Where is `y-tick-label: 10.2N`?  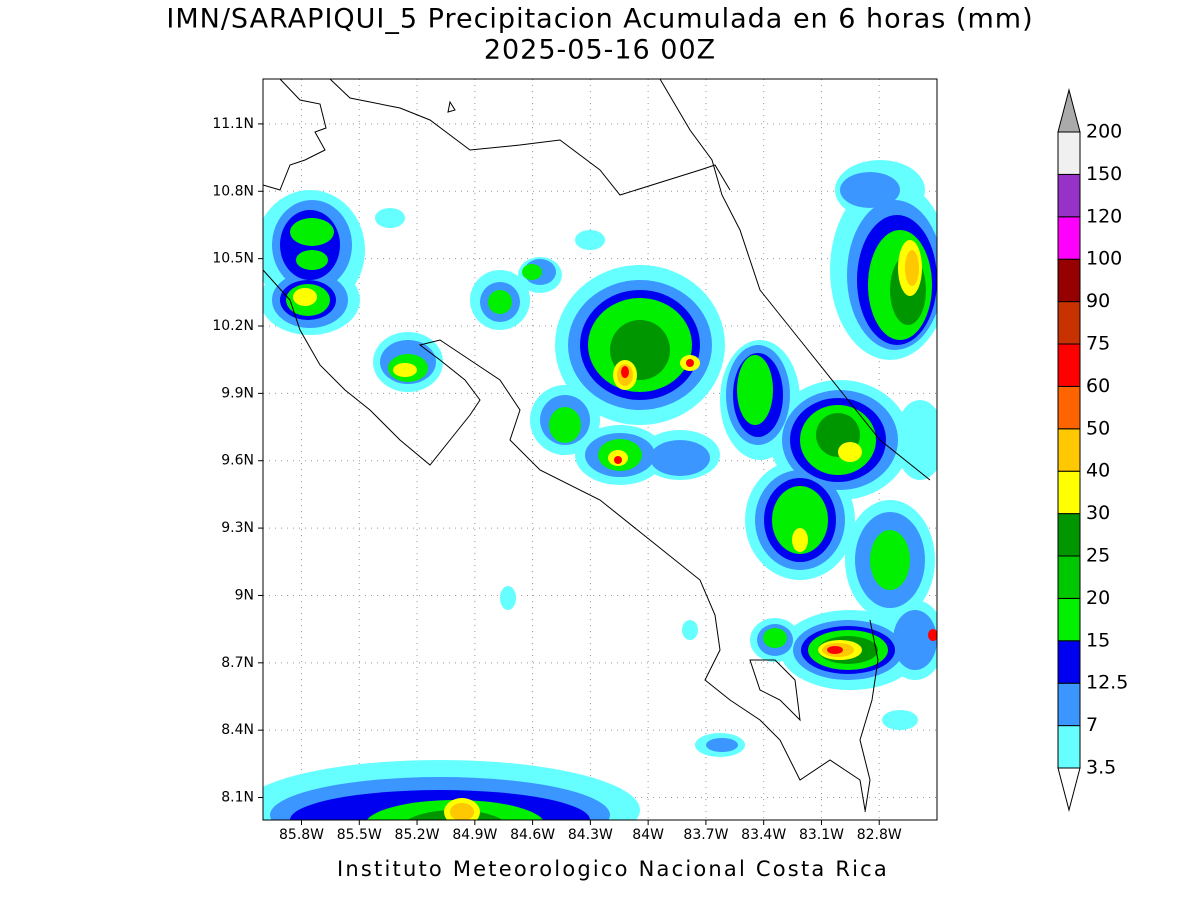
y-tick-label: 10.2N is located at coordinates (233, 326).